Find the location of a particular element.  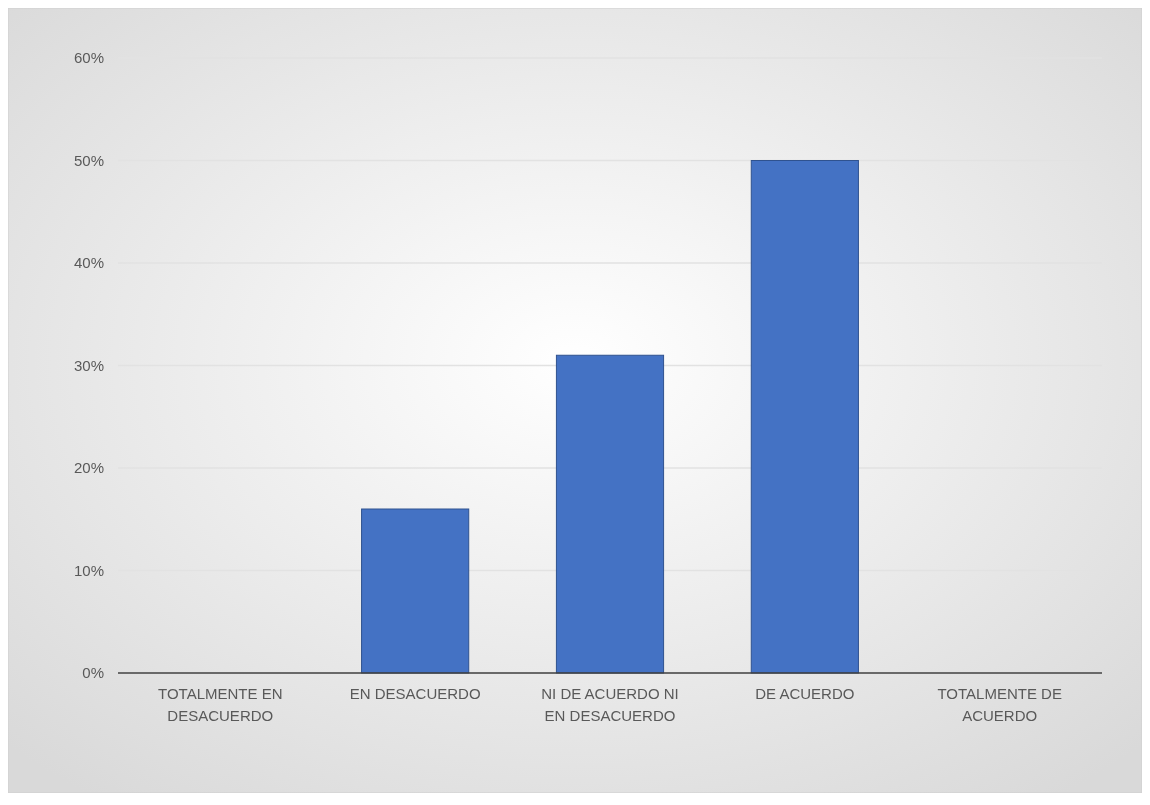

x-tick-label: TOTALMENTE EN DESACUERDO is located at coordinates (220, 704).